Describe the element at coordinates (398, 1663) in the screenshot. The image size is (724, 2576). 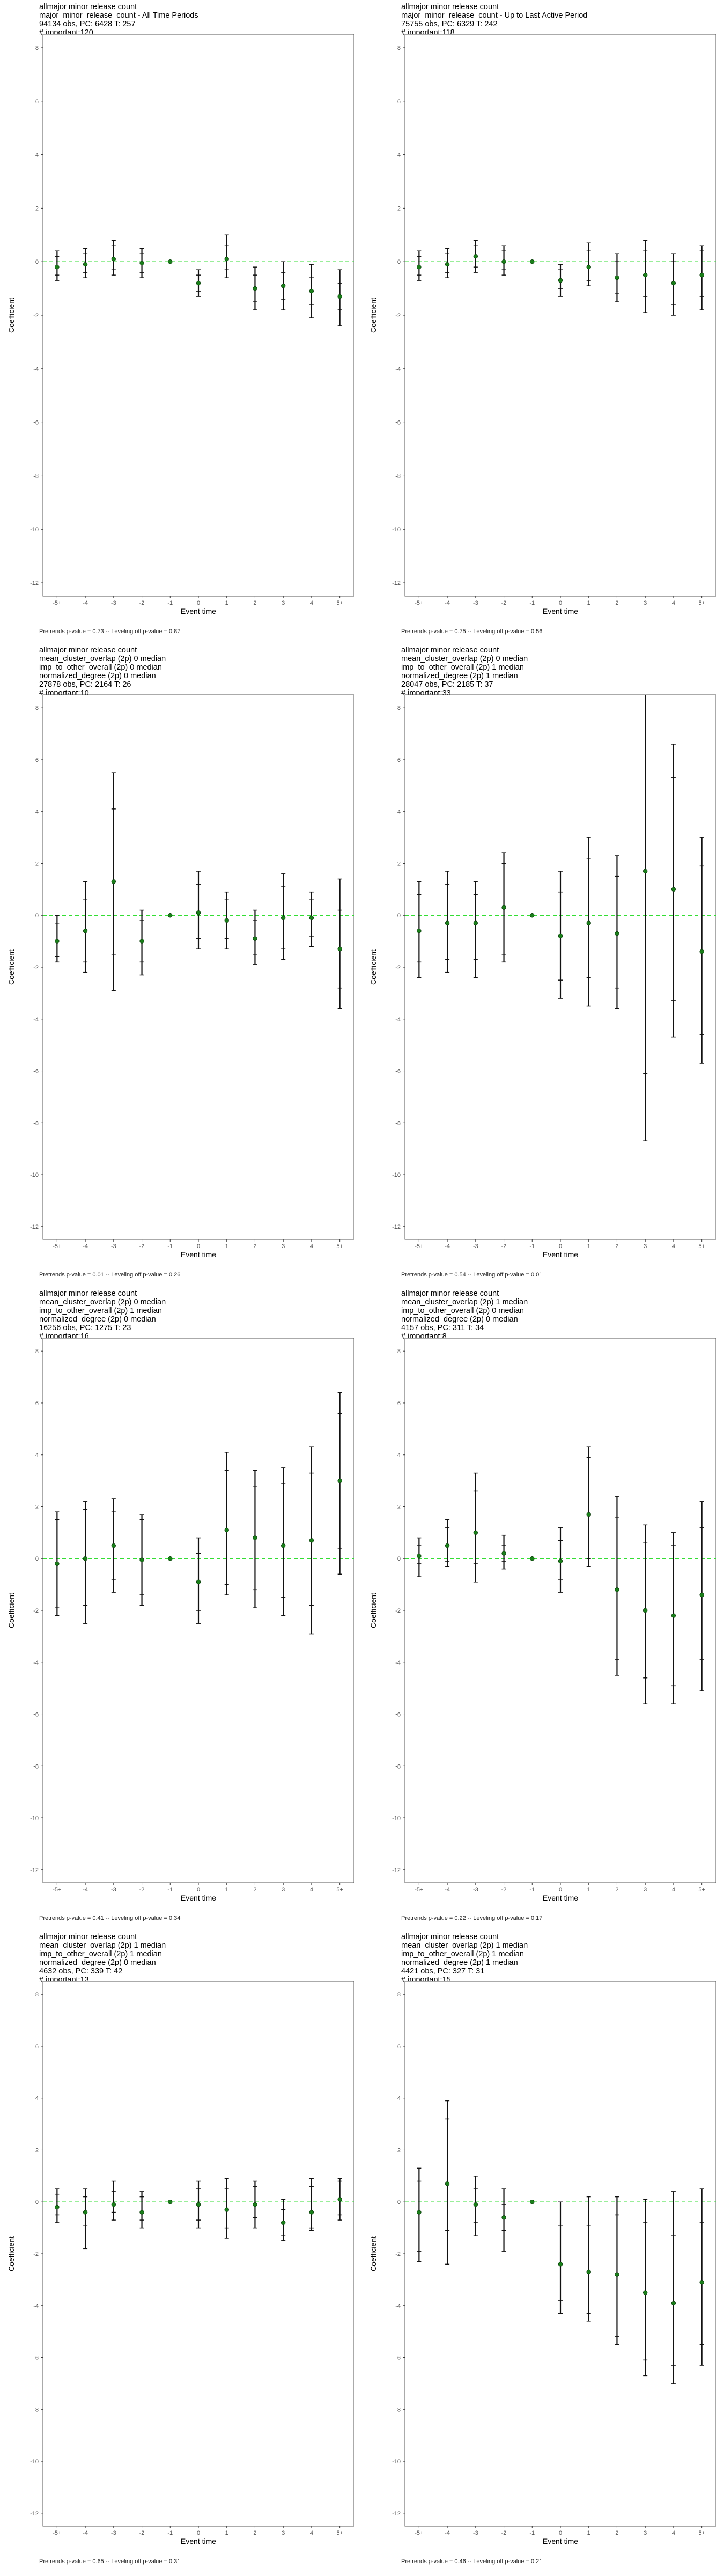
I see `y-tick-label: -4` at that location.